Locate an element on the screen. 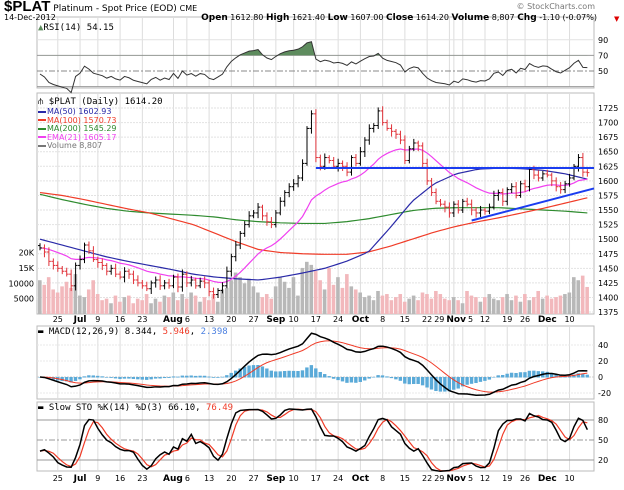  x-tick-label: 23 is located at coordinates (142, 319).